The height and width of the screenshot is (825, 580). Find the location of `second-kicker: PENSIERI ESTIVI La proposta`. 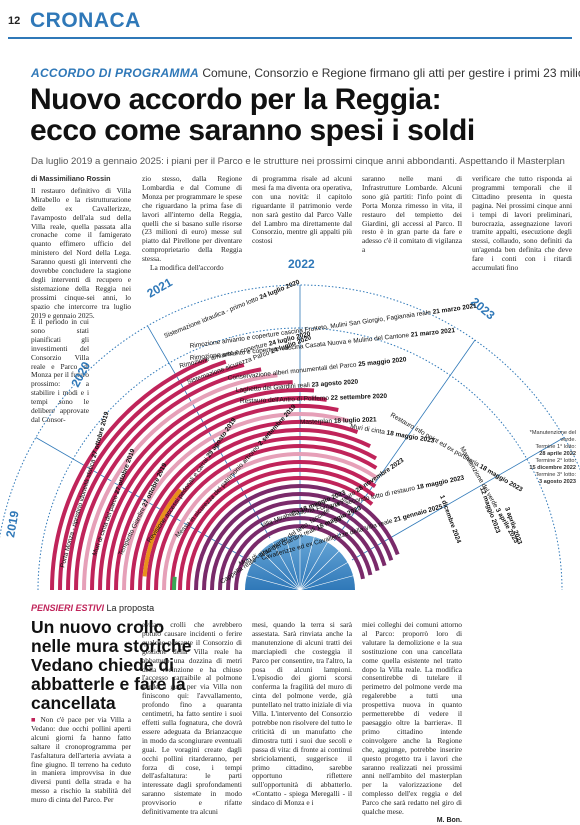

second-kicker: PENSIERI ESTIVI La proposta is located at coordinates (92, 608).